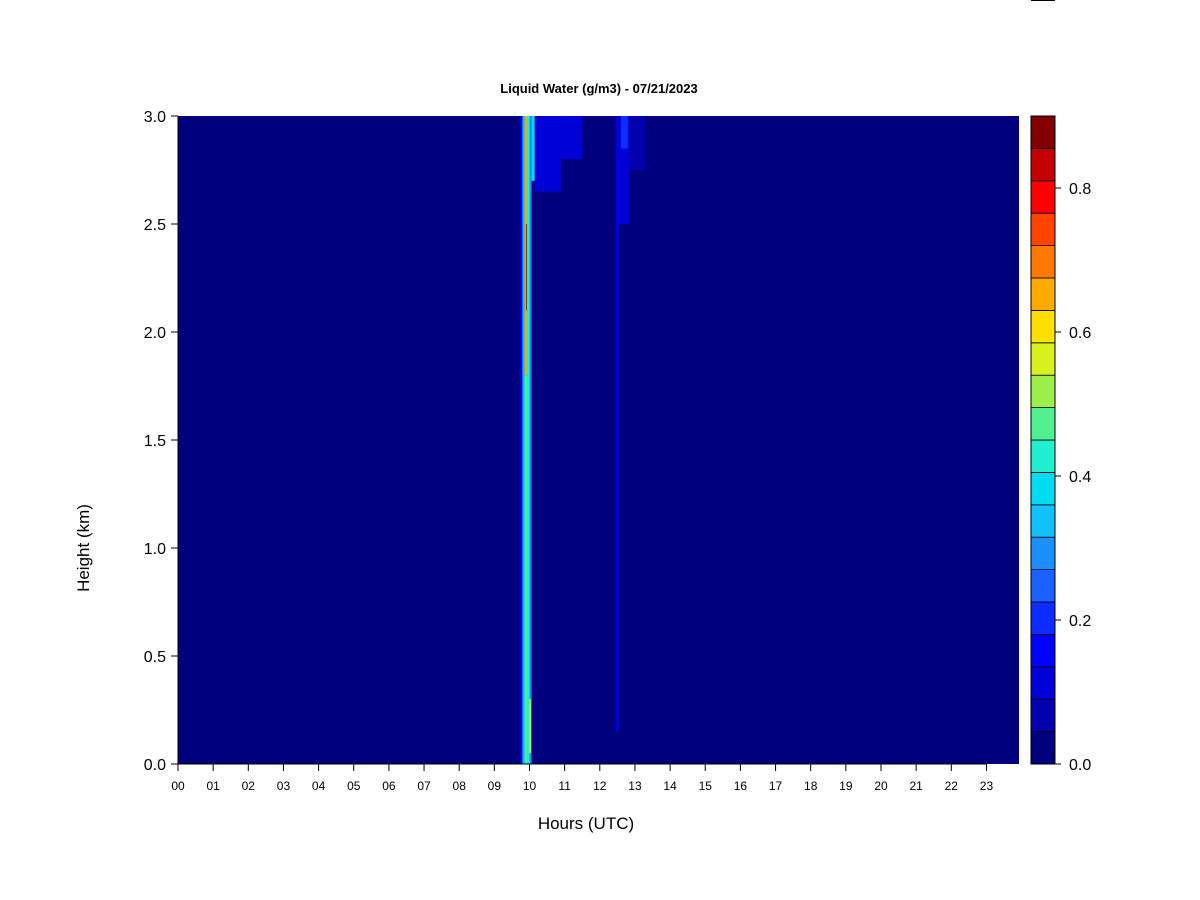 The height and width of the screenshot is (900, 1200). Describe the element at coordinates (1080, 765) in the screenshot. I see `colorbar-tick-label: 0.0` at that location.